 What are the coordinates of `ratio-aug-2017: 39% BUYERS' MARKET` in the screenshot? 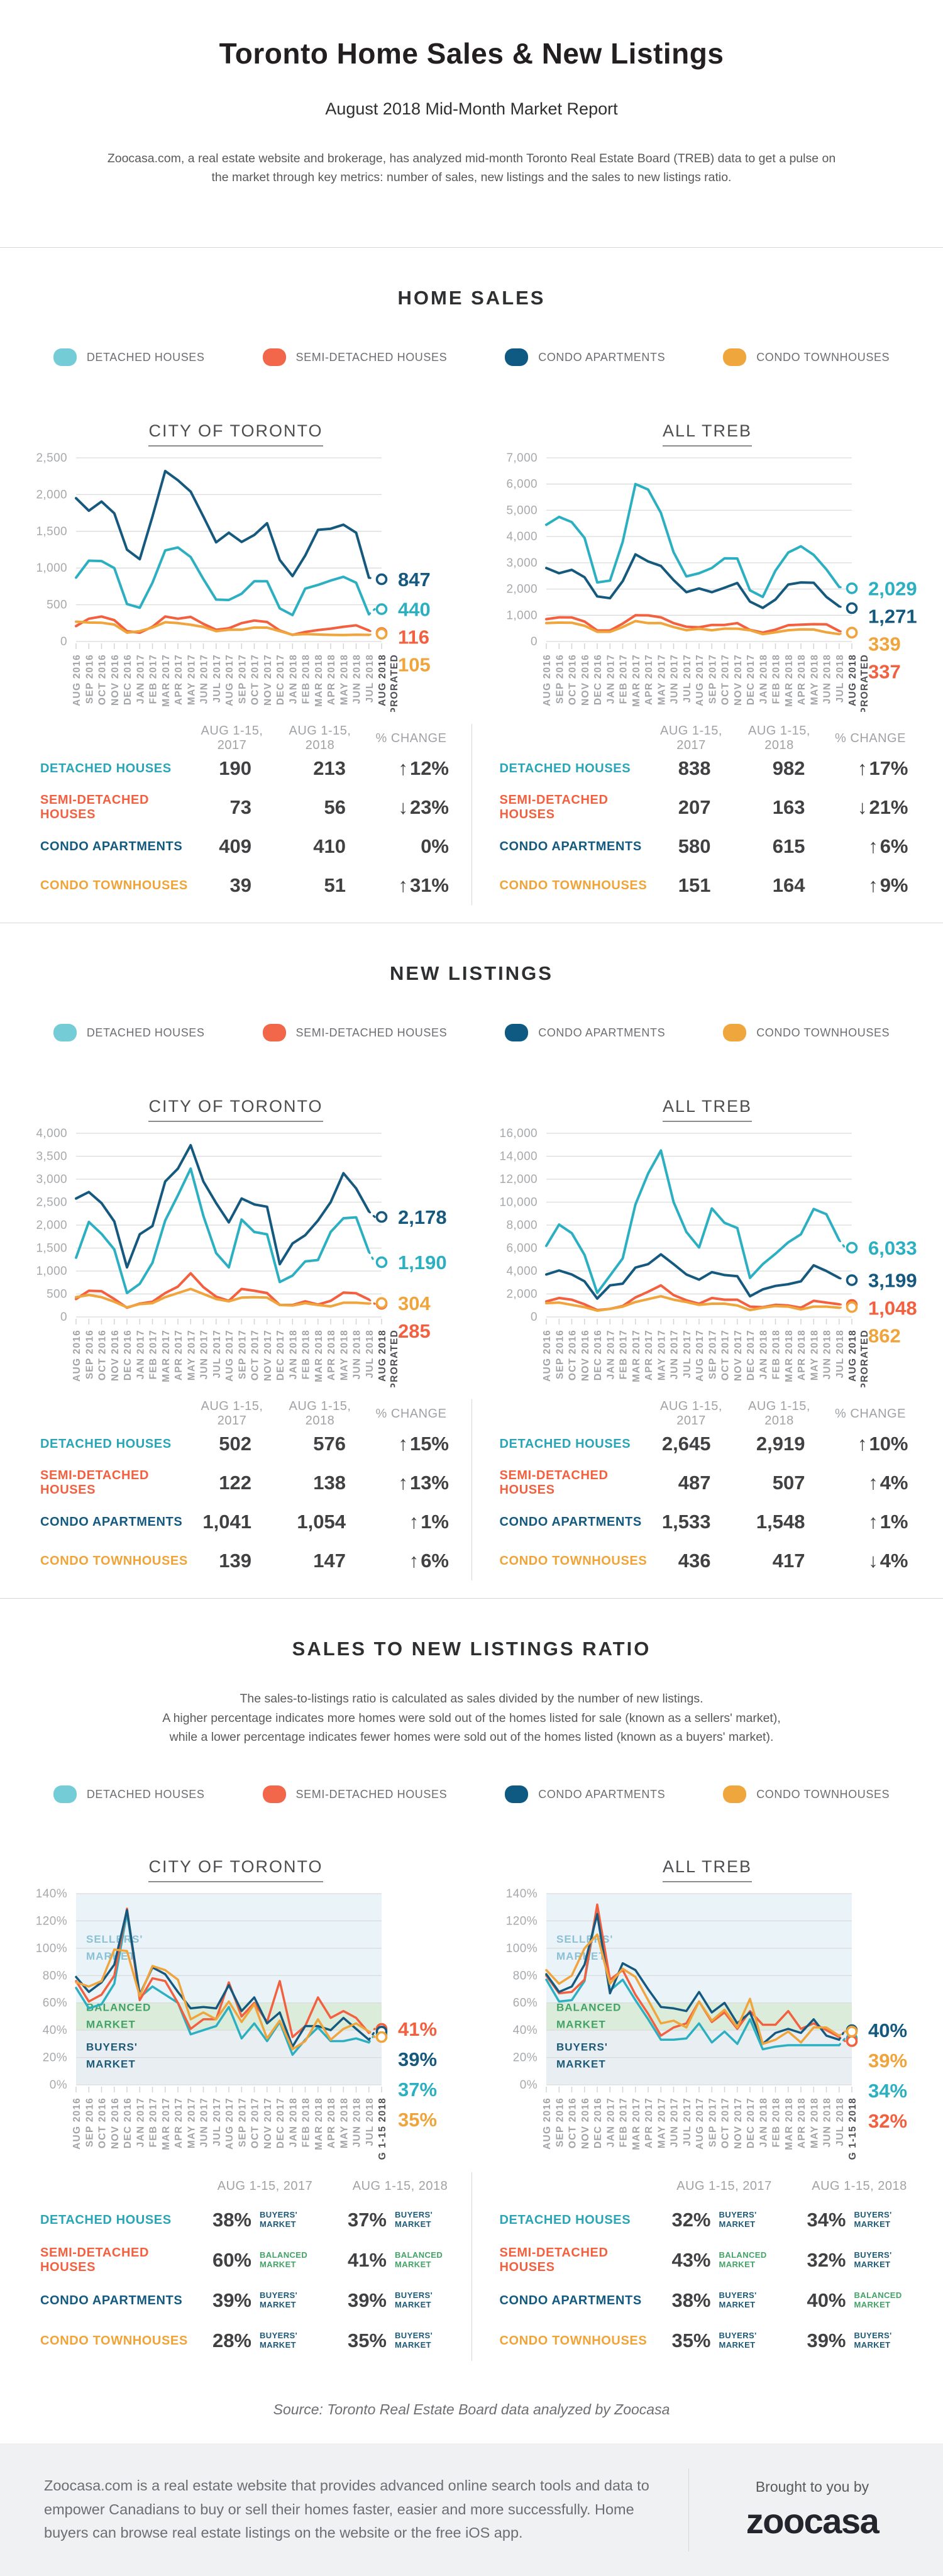 It's located at (255, 2300).